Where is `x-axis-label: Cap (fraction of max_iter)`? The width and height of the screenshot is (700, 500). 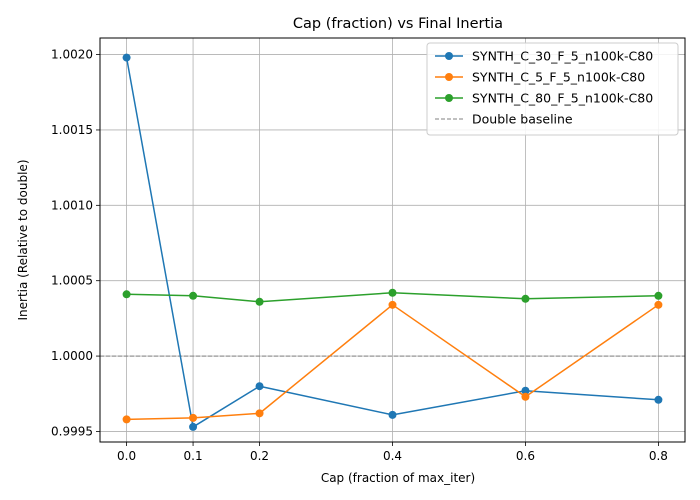
x-axis-label: Cap (fraction of max_iter) is located at coordinates (398, 478).